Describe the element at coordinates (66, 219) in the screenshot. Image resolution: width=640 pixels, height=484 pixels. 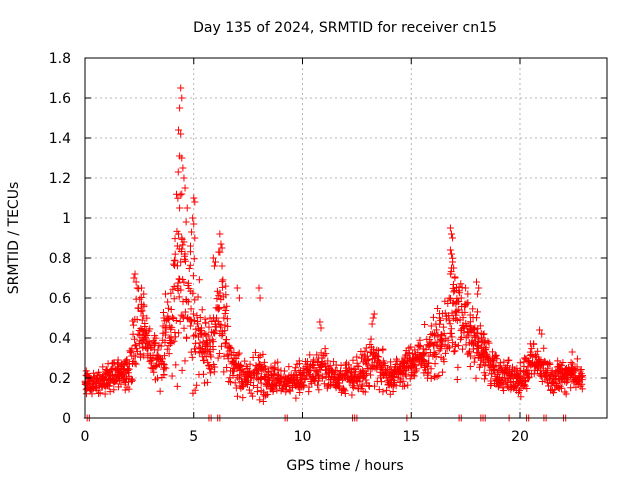
I see `y-tick-label: 1` at that location.